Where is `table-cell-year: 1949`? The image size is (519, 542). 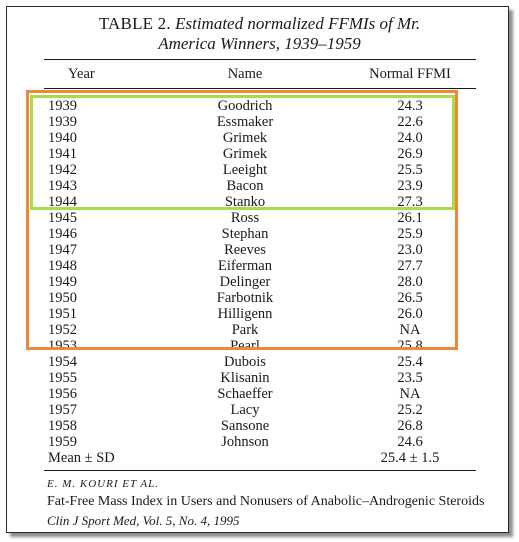 table-cell-year: 1949 is located at coordinates (62, 282).